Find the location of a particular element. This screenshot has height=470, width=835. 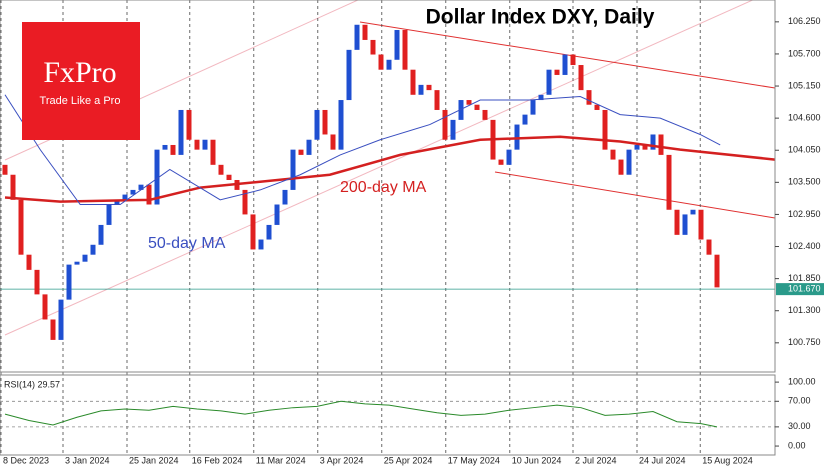

logo: FxPro Trade Like a Pro is located at coordinates (81, 81).